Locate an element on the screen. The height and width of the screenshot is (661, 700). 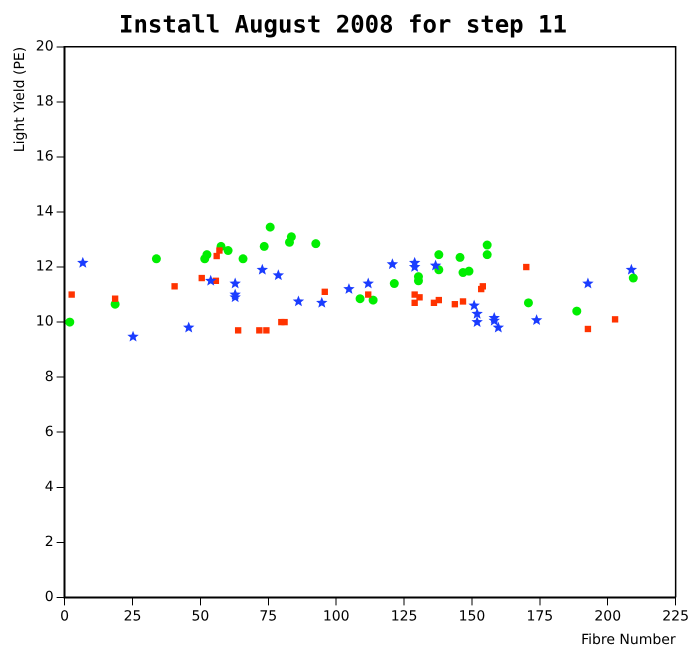
y-tick-label: 12 is located at coordinates (45, 266).